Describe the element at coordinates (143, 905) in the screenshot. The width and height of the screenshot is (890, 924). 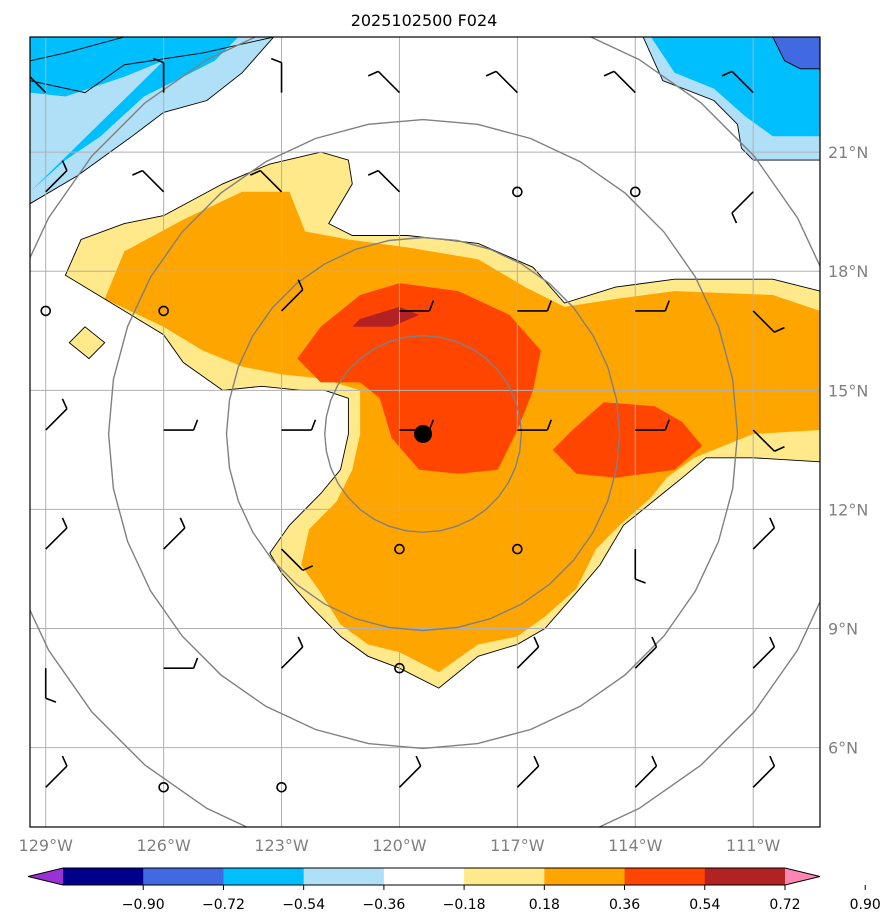
I see `colorbar-tick-label: −0.90` at that location.